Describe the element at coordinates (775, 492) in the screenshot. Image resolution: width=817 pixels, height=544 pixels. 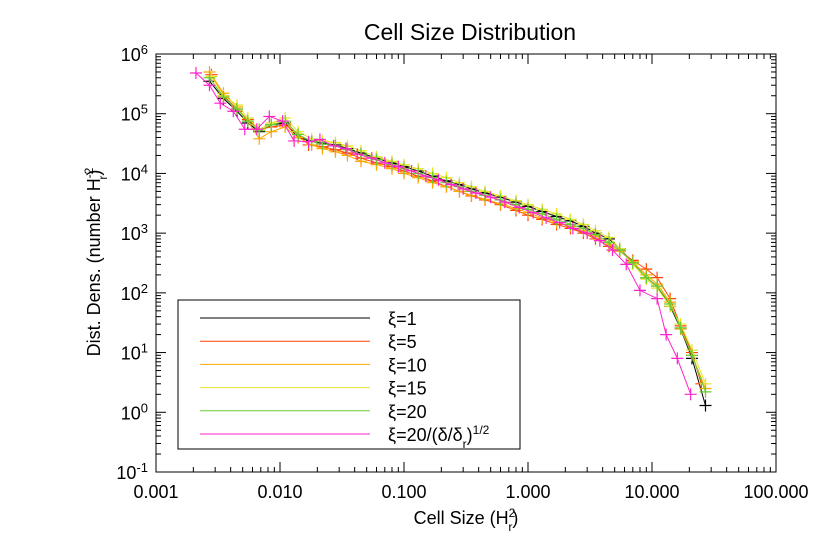
I see `x-tick-label: 100.000` at that location.